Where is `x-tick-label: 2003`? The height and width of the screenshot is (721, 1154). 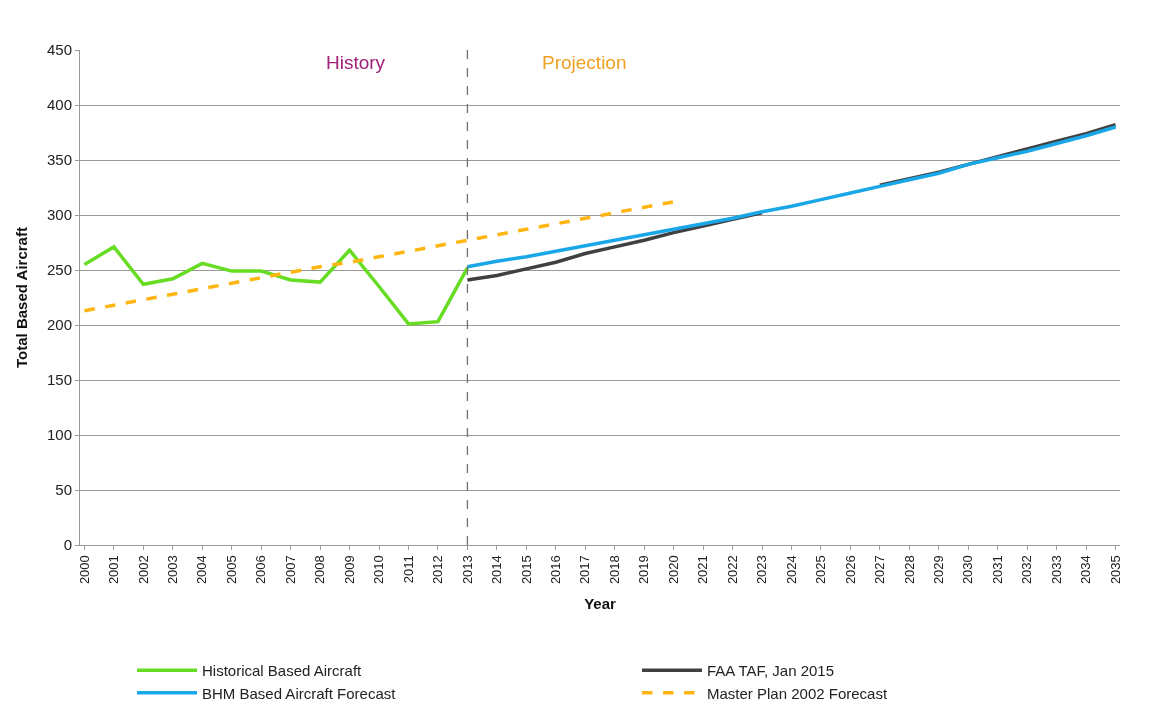 x-tick-label: 2003 is located at coordinates (173, 570).